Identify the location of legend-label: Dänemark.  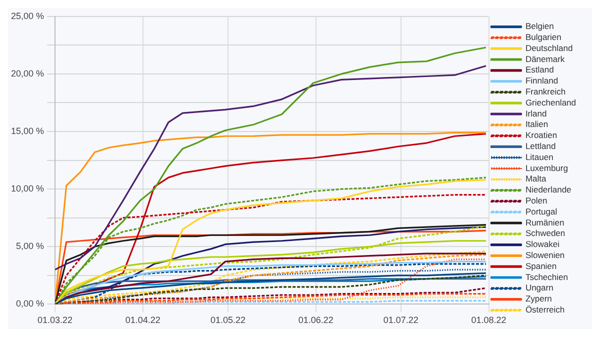
(545, 59).